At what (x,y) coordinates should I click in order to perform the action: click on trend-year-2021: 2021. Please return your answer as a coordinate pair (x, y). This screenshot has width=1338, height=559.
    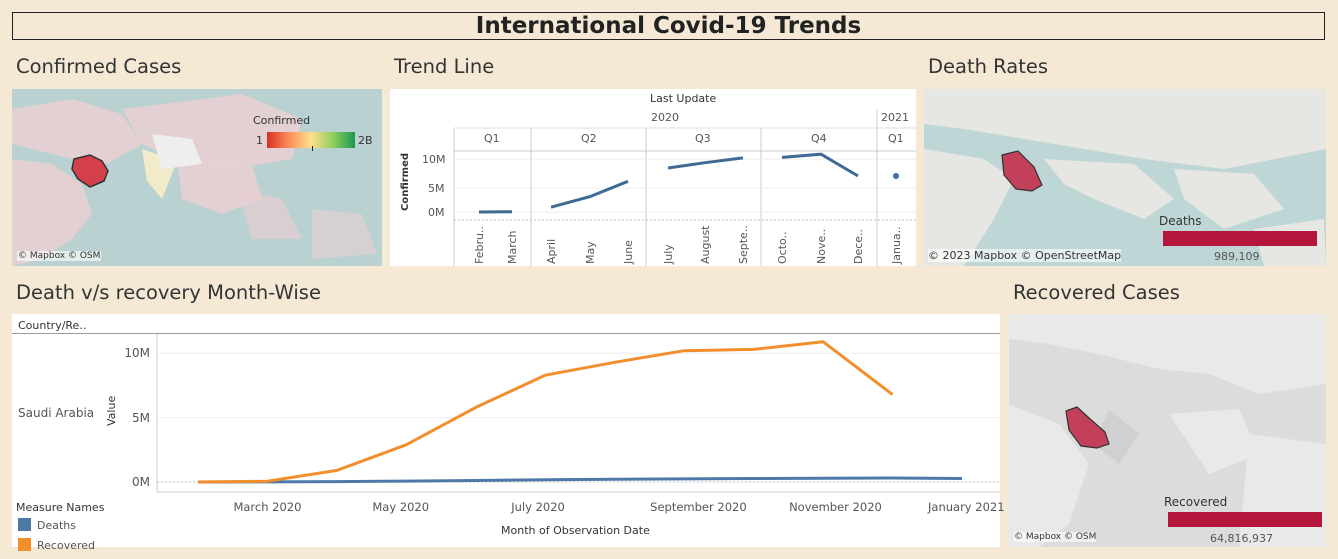
    Looking at the image, I should click on (895, 117).